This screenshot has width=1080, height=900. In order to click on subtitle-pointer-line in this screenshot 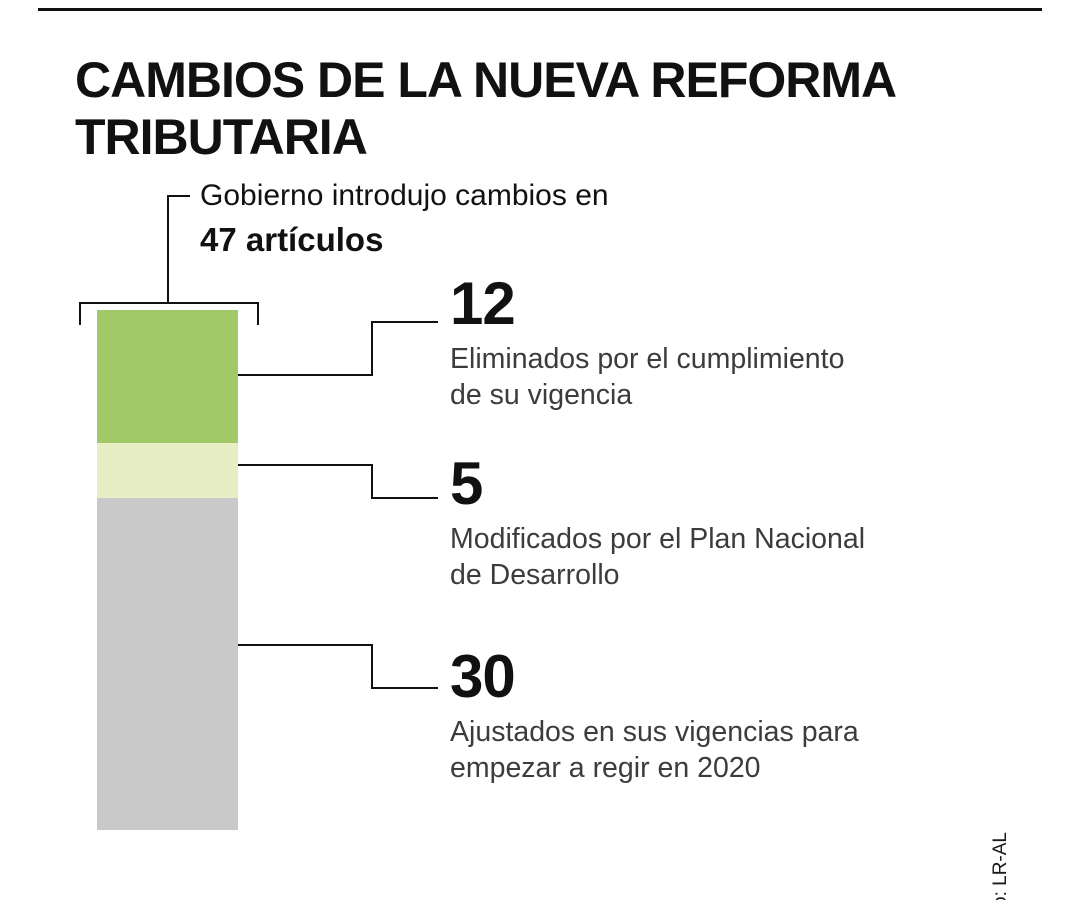, I will do `click(178, 248)`.